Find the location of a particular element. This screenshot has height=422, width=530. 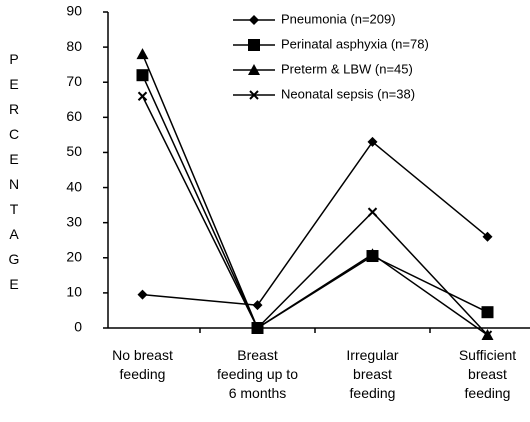

legend-label: Neonatal sepsis (n=38) is located at coordinates (348, 93).